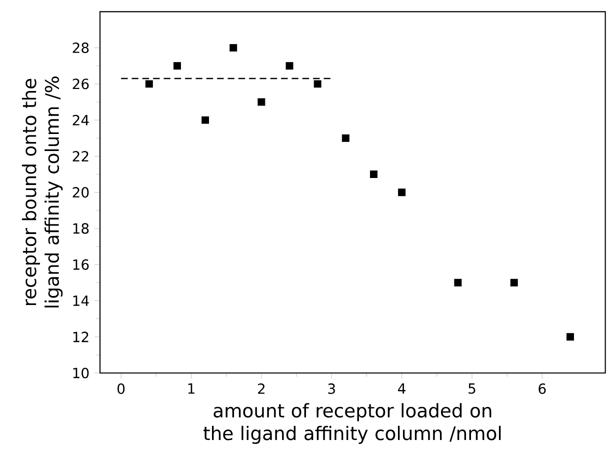 Image resolution: width=610 pixels, height=465 pixels. Describe the element at coordinates (81, 301) in the screenshot. I see `y-tick-label: 14` at that location.